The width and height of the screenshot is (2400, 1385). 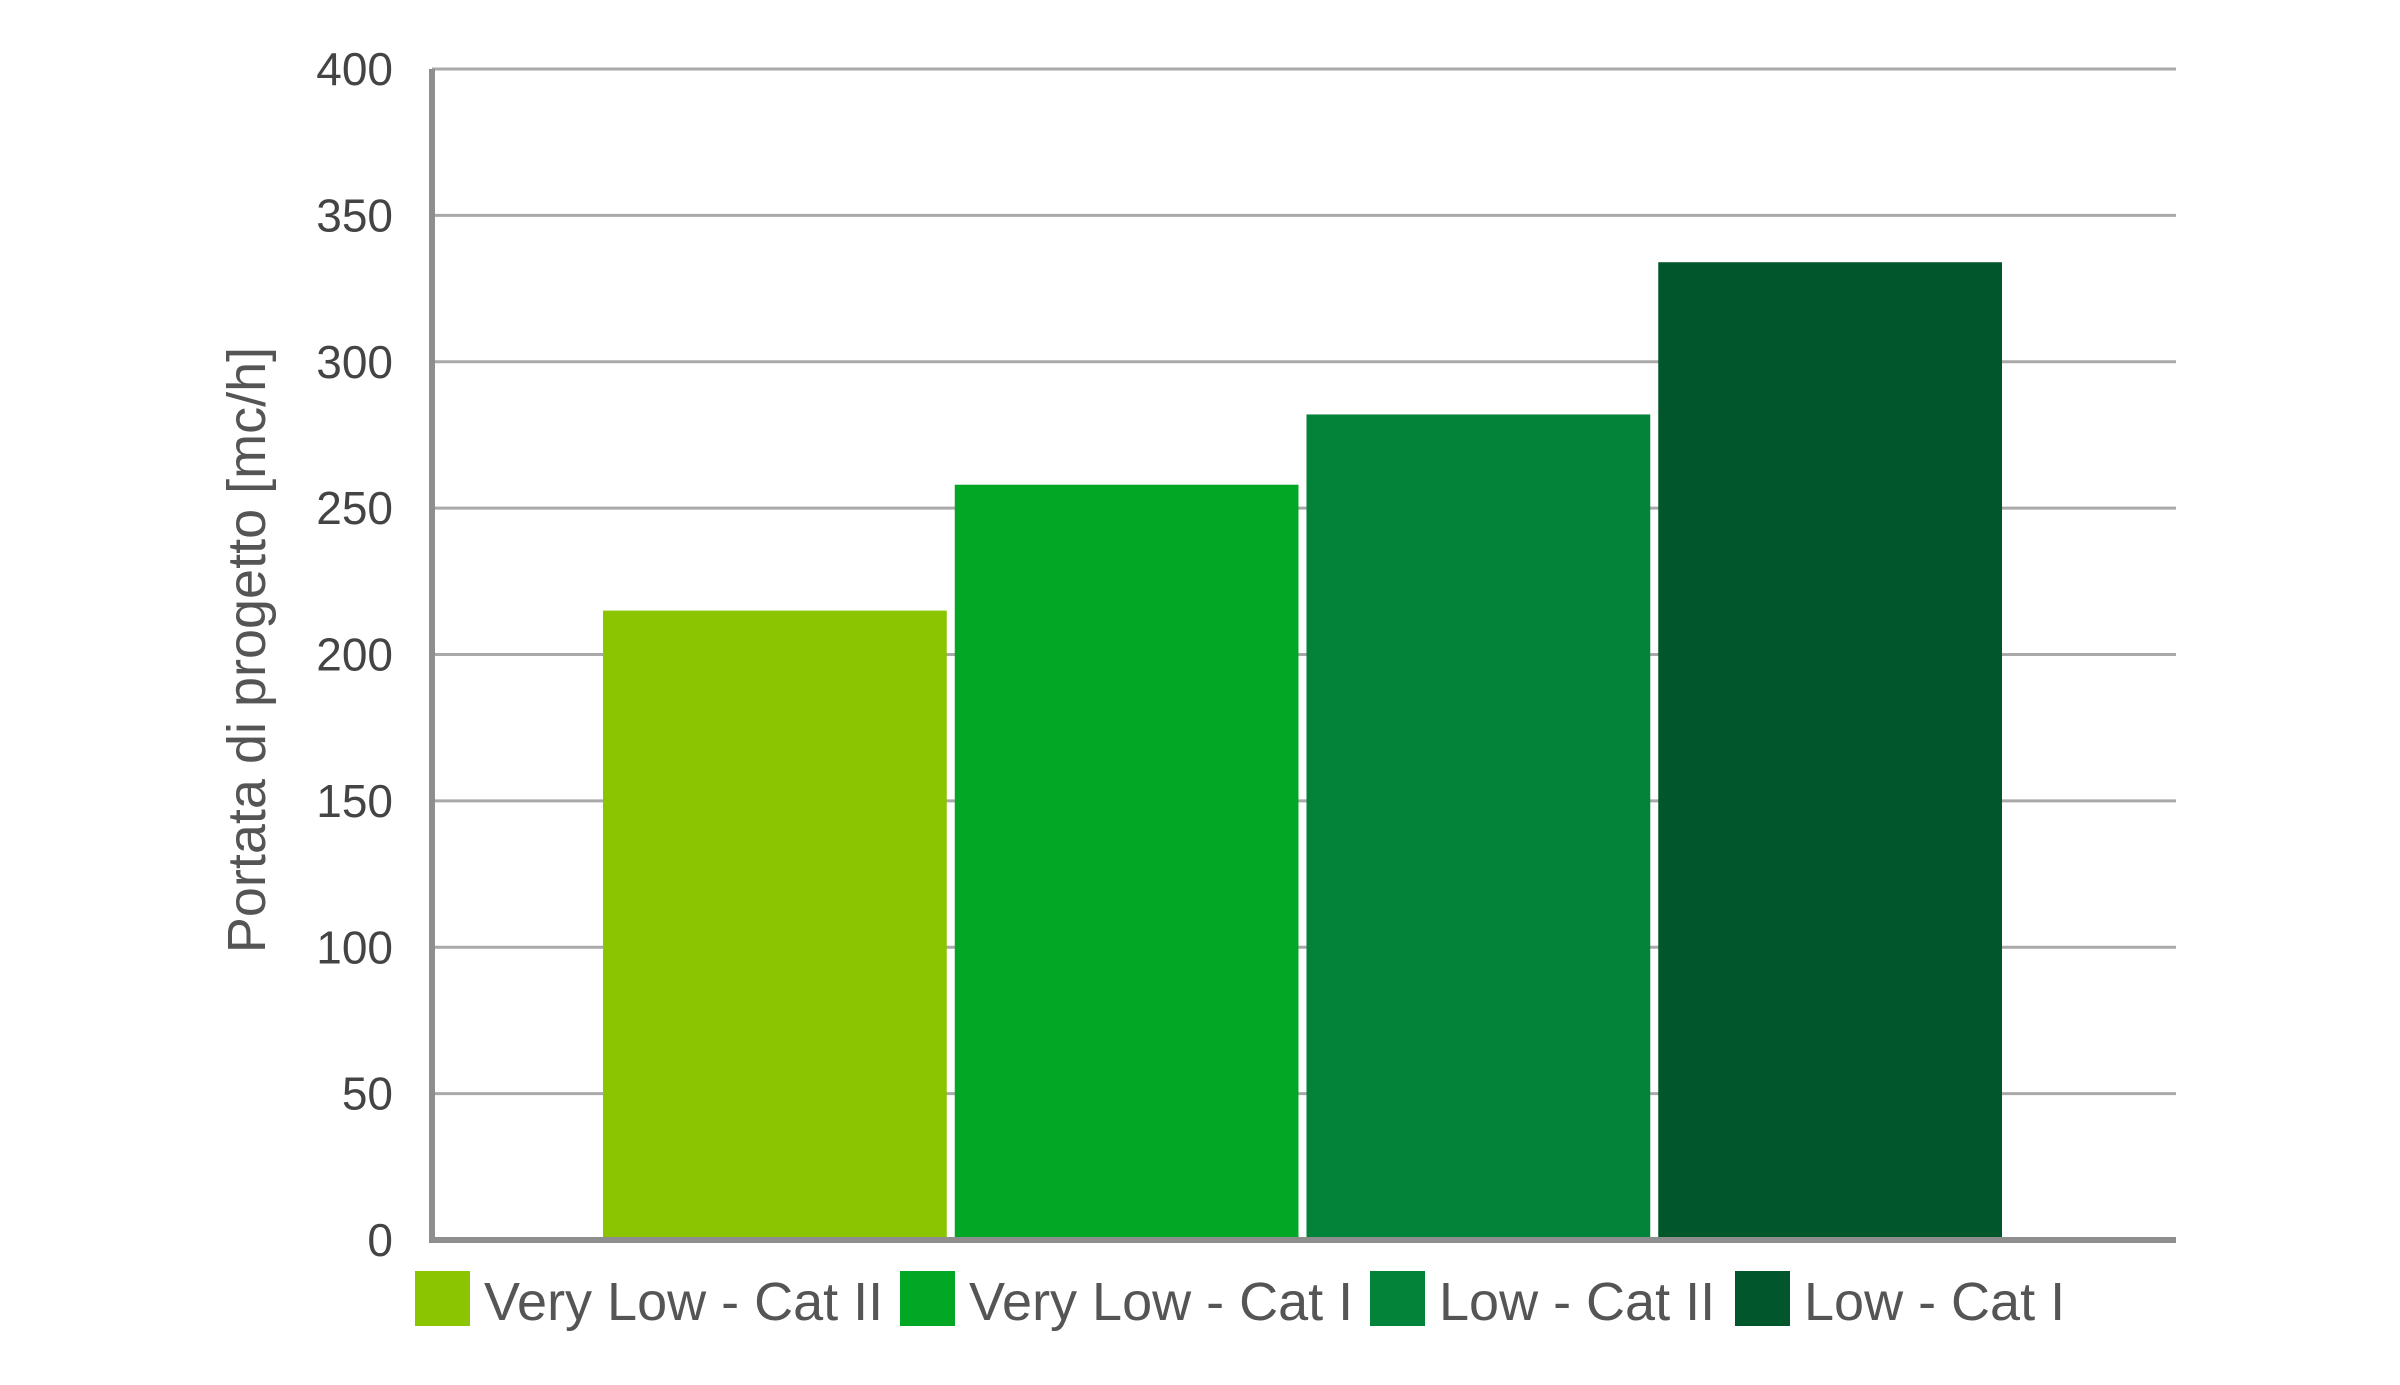 What do you see at coordinates (1577, 1302) in the screenshot?
I see `legend-label-low-cat-ii: Low - Cat II` at bounding box center [1577, 1302].